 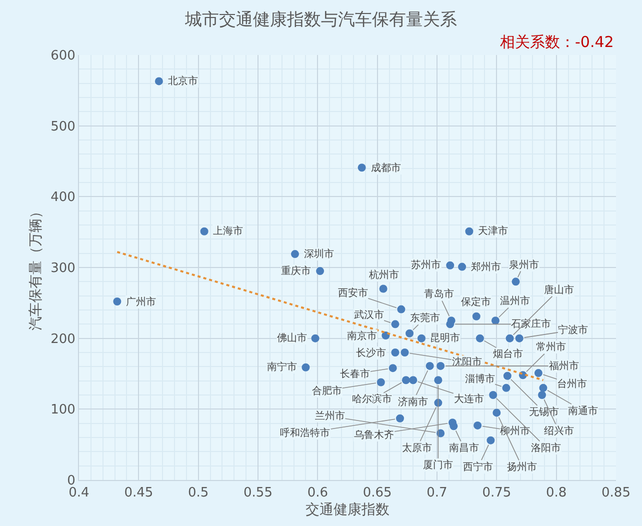 I want to click on text: 相关系数：-0.42, so click(x=557, y=42).